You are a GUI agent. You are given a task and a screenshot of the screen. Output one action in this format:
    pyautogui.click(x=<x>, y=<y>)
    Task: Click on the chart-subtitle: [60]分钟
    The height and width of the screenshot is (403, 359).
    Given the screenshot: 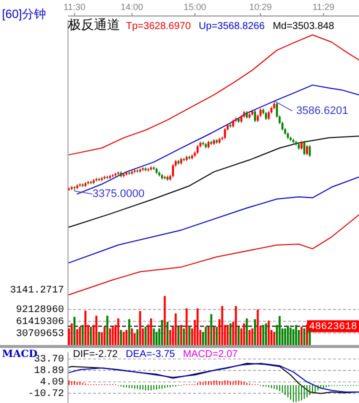 What is the action you would take?
    pyautogui.click(x=24, y=14)
    